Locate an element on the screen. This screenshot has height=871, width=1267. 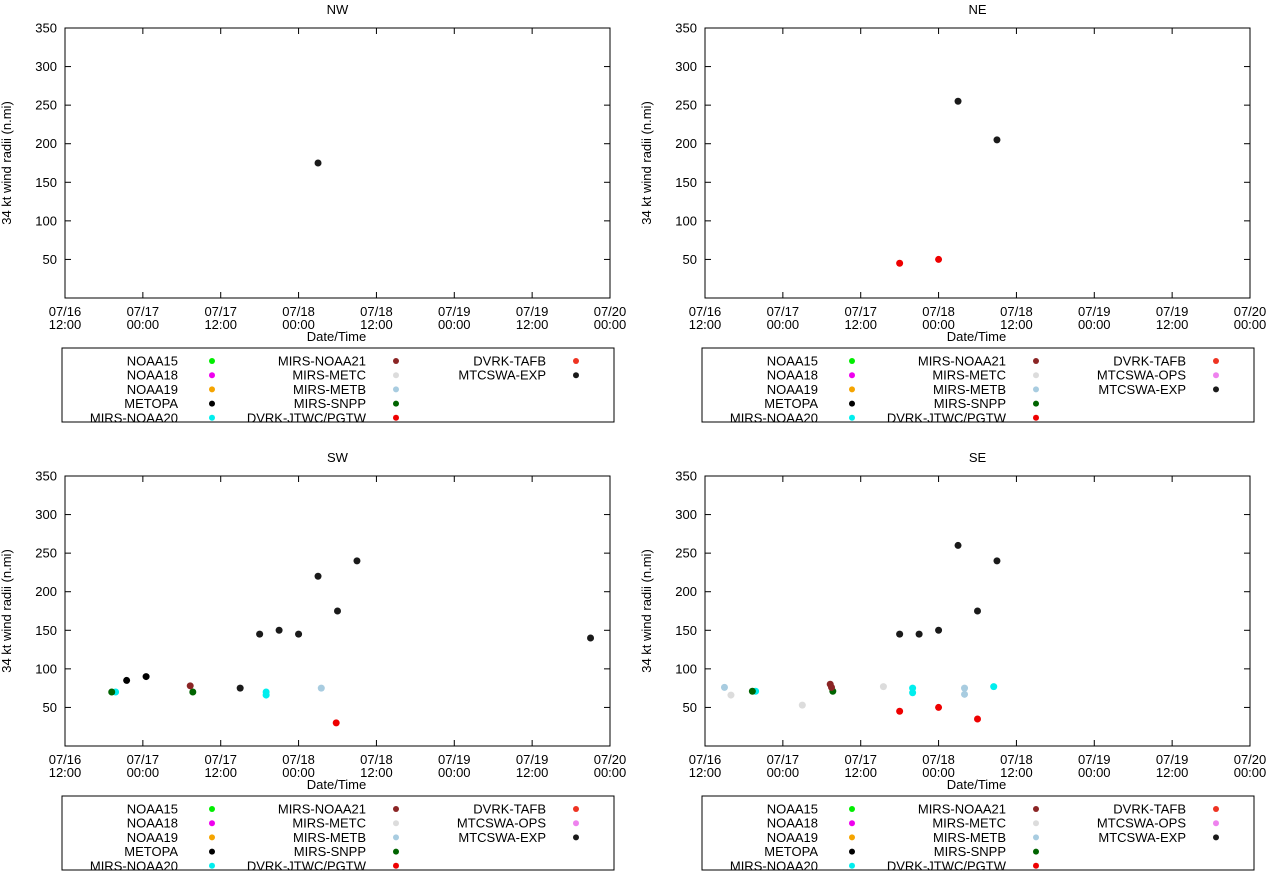
legend-box is located at coordinates (978, 833).